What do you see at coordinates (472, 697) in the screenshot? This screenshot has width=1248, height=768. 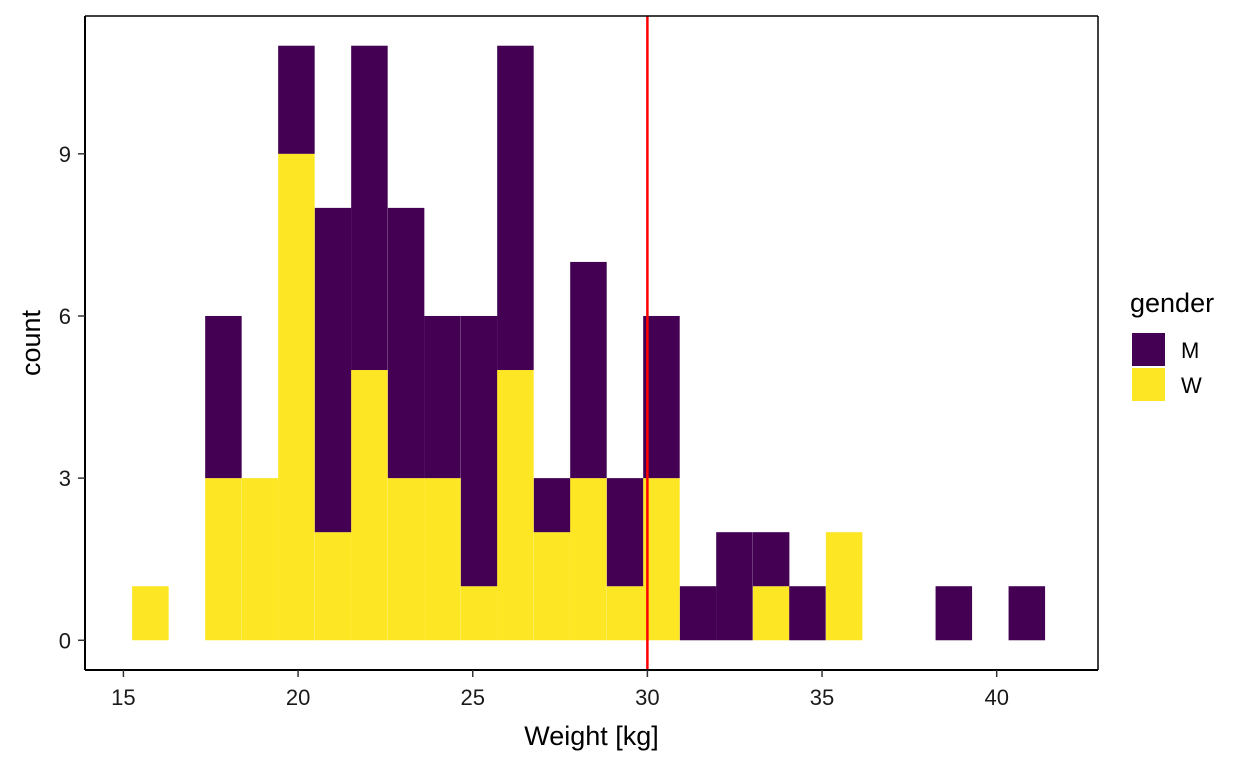 I see `x-tick-label: 25` at bounding box center [472, 697].